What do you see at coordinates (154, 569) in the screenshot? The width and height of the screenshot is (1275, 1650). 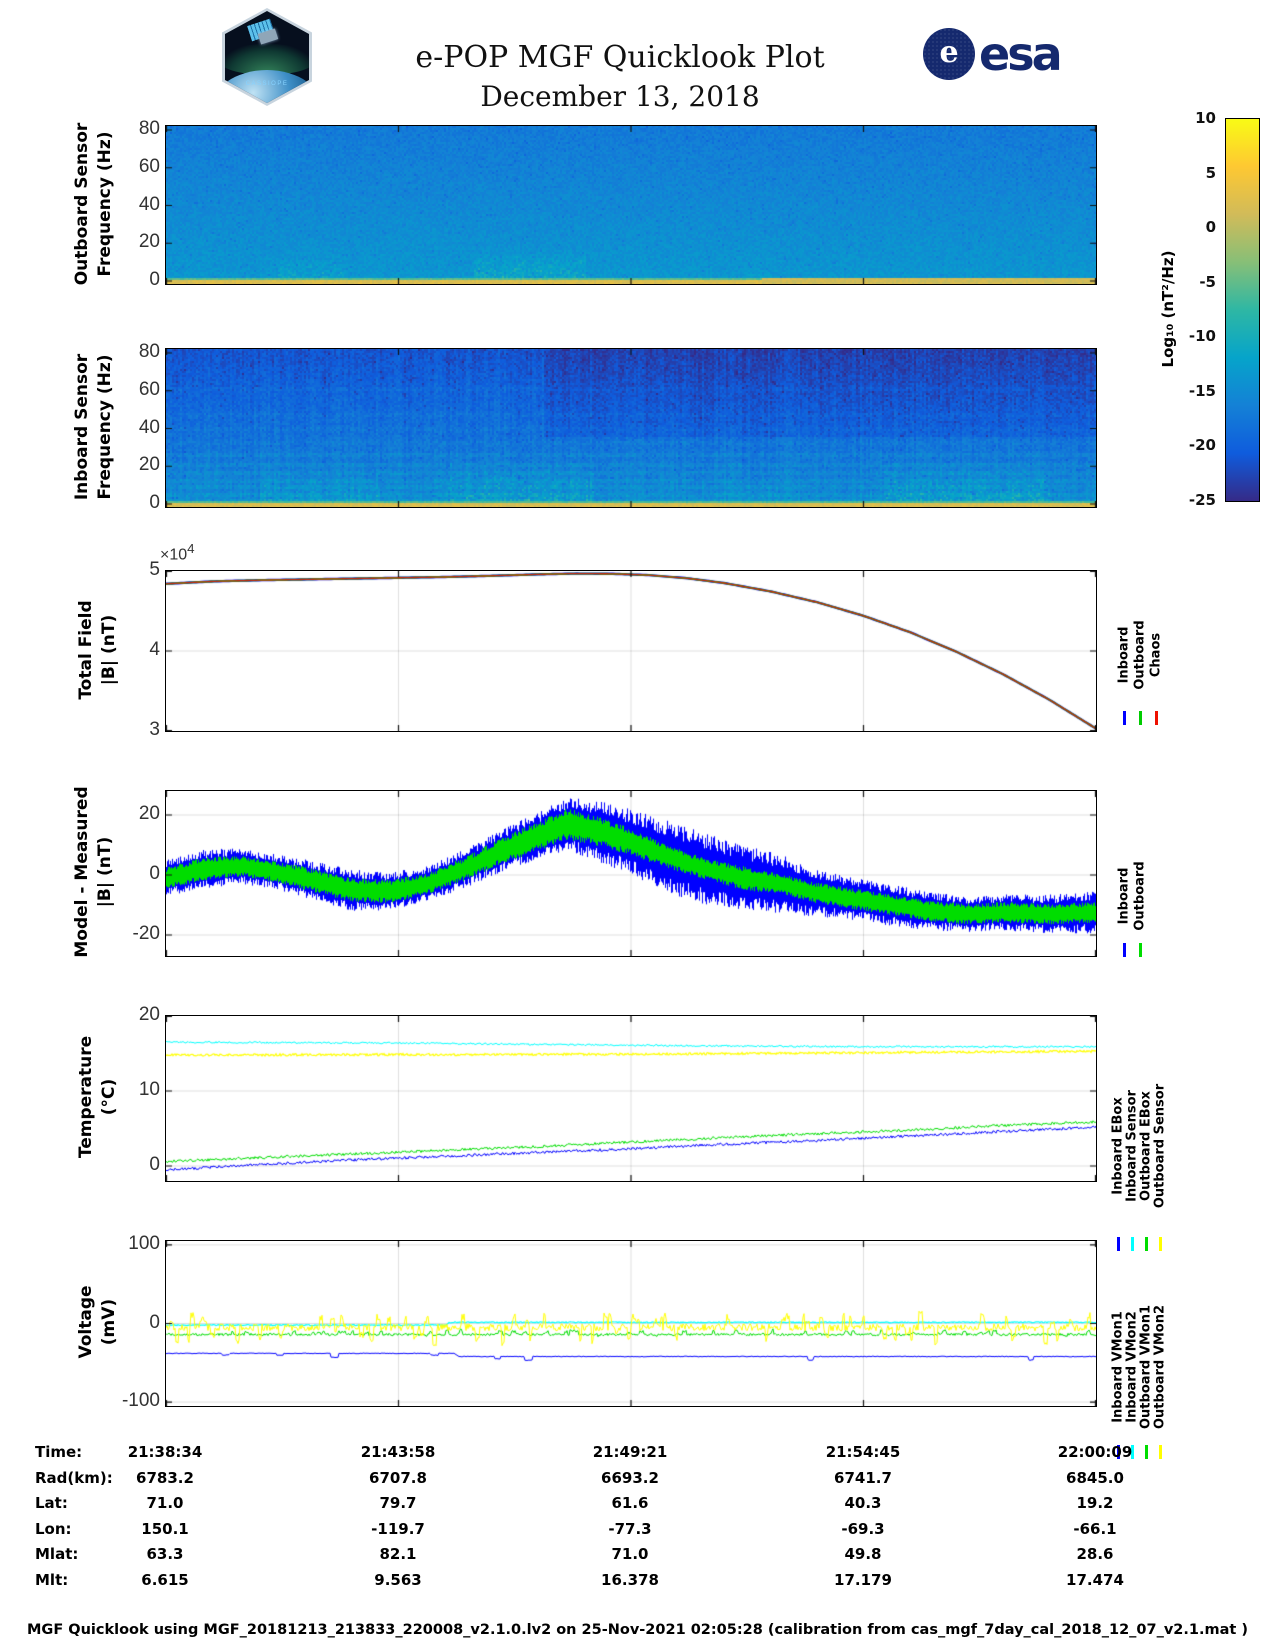 I see `ytick-total-field-5: 5` at bounding box center [154, 569].